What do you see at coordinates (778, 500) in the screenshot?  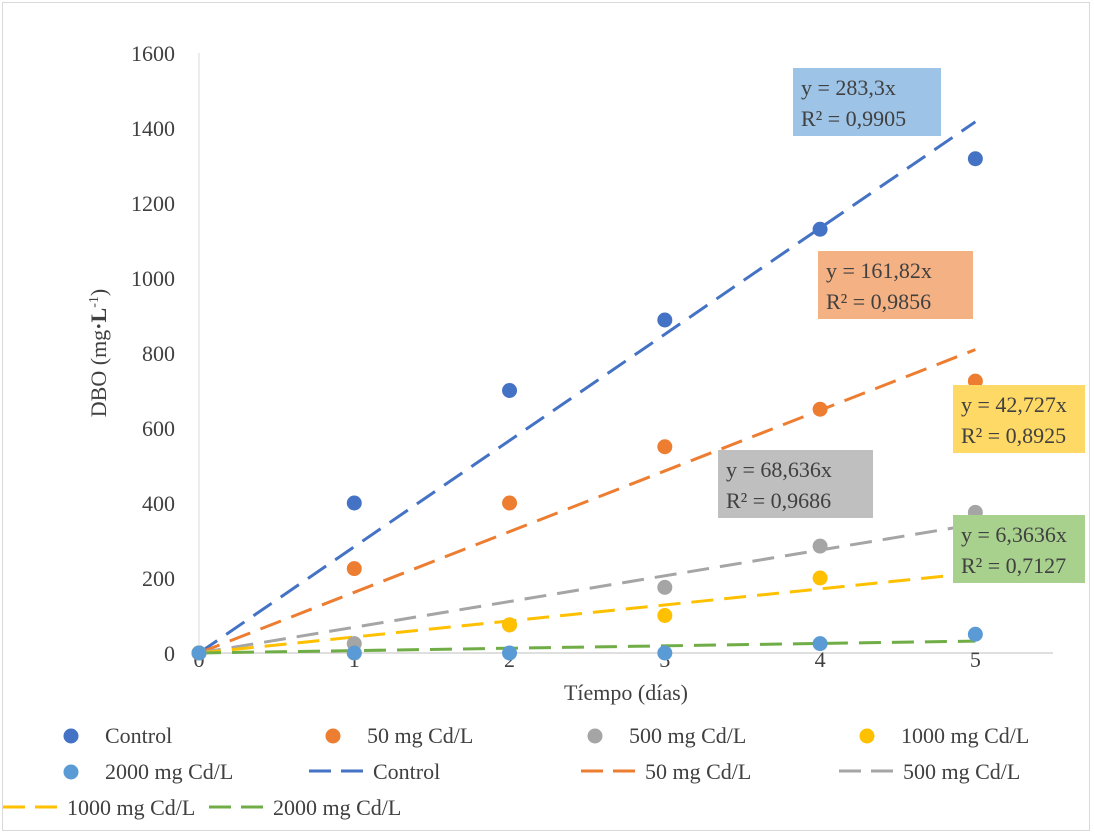 I see `trendline-r2: R² = 0,9686` at bounding box center [778, 500].